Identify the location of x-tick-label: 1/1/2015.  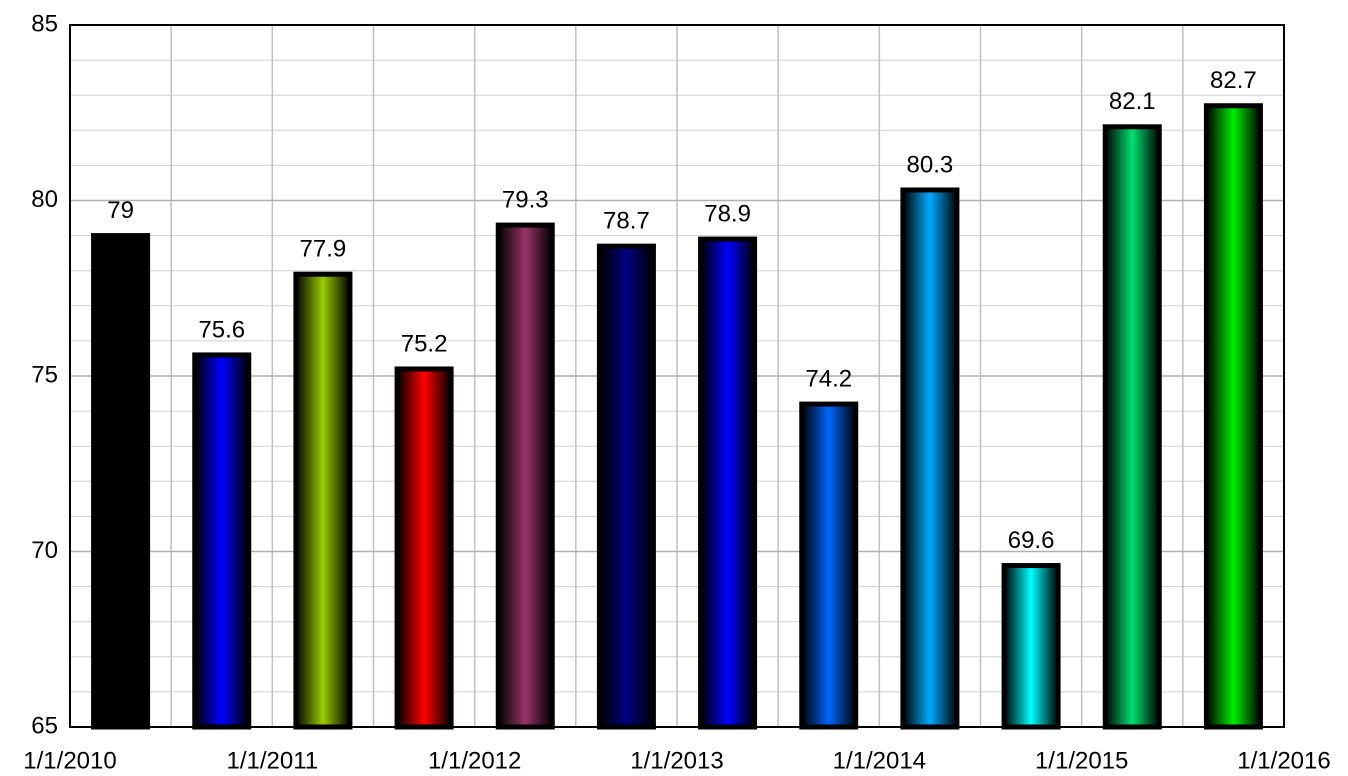
(1081, 760).